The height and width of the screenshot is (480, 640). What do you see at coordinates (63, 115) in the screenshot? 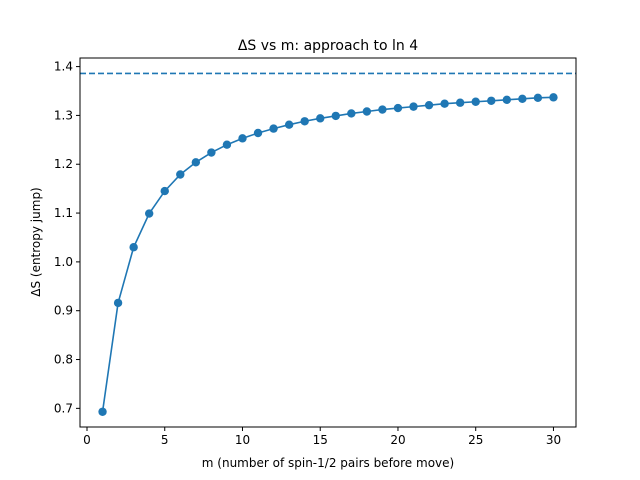
I see `y-tick-label: 1.3` at bounding box center [63, 115].